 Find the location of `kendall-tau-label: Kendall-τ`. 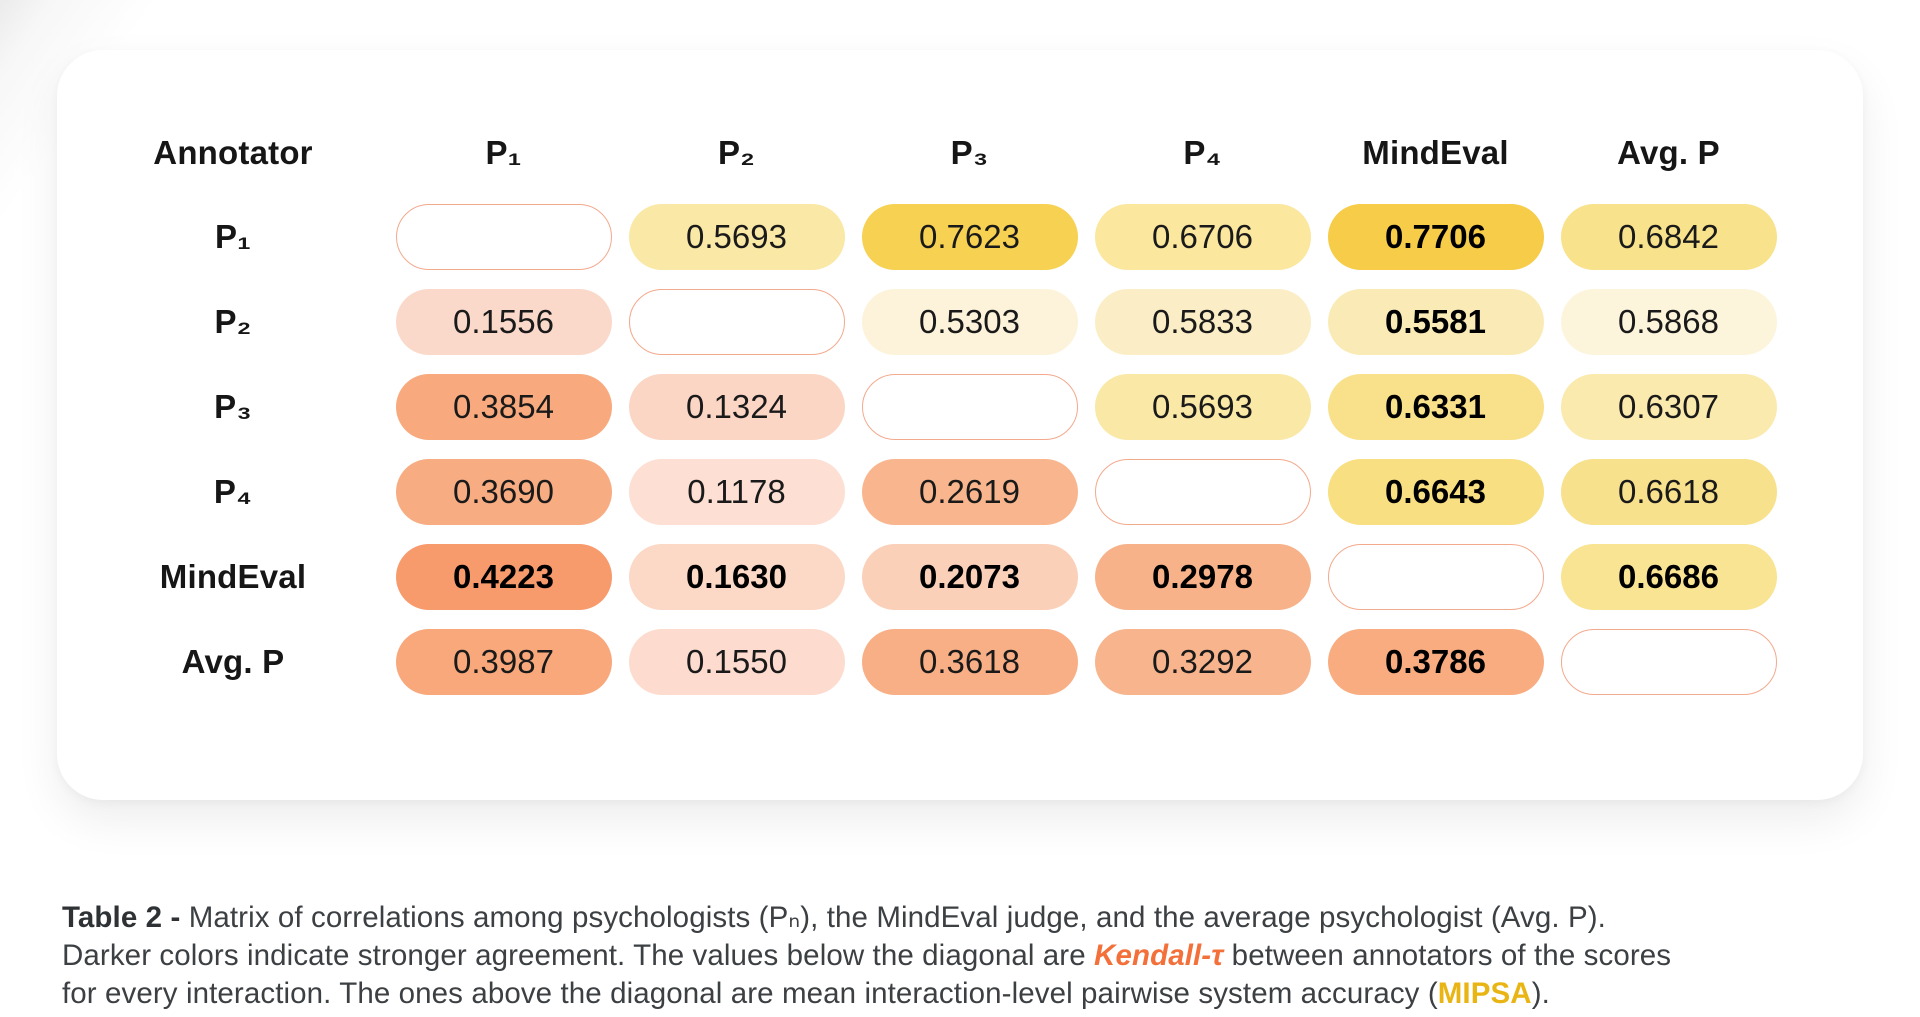

kendall-tau-label: Kendall-τ is located at coordinates (1159, 955).